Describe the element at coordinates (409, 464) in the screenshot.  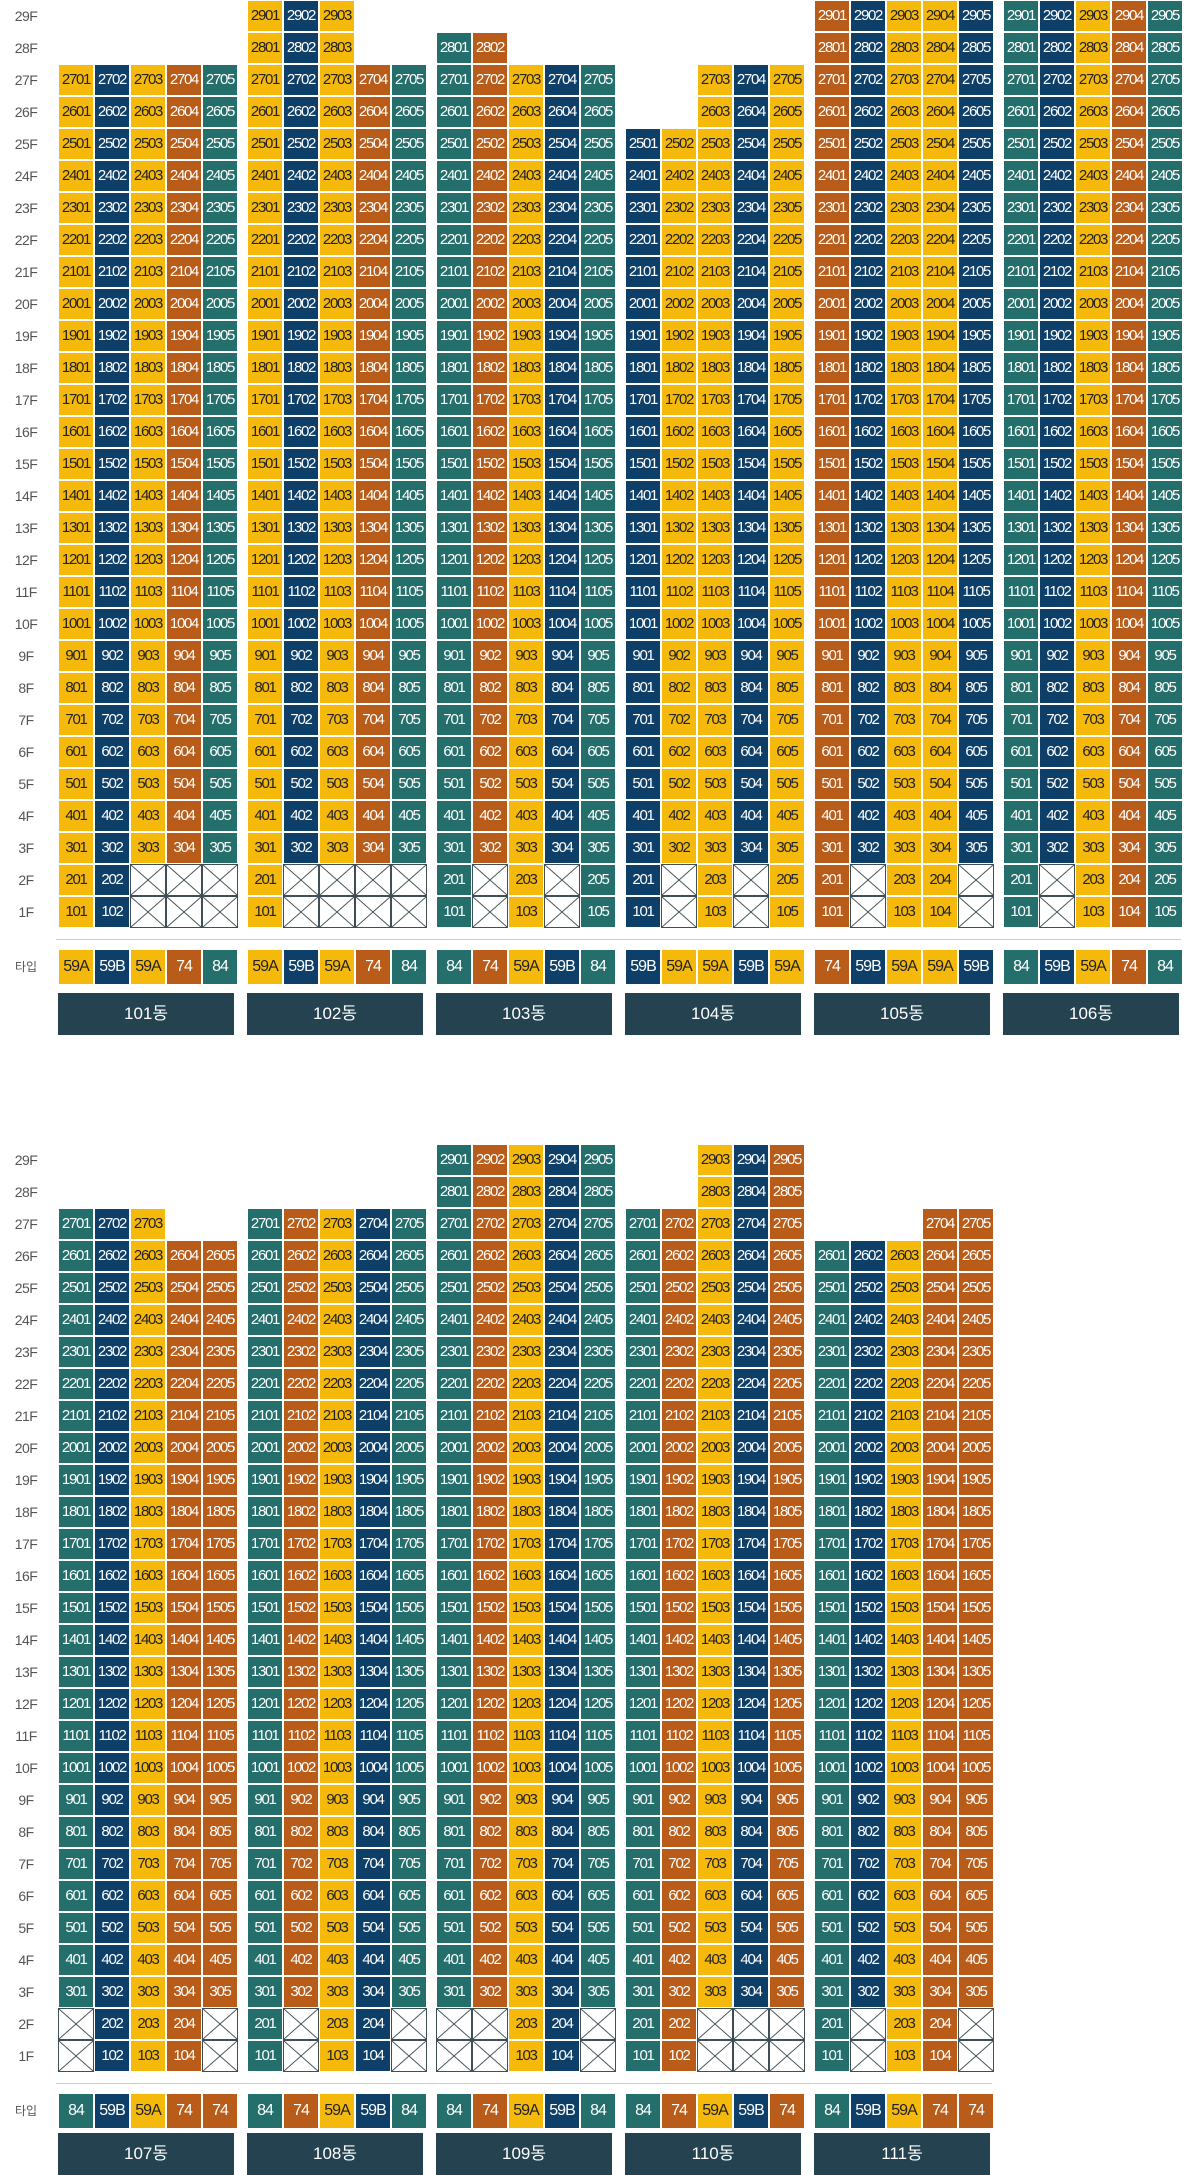
I see `unit-cell: 1505` at that location.